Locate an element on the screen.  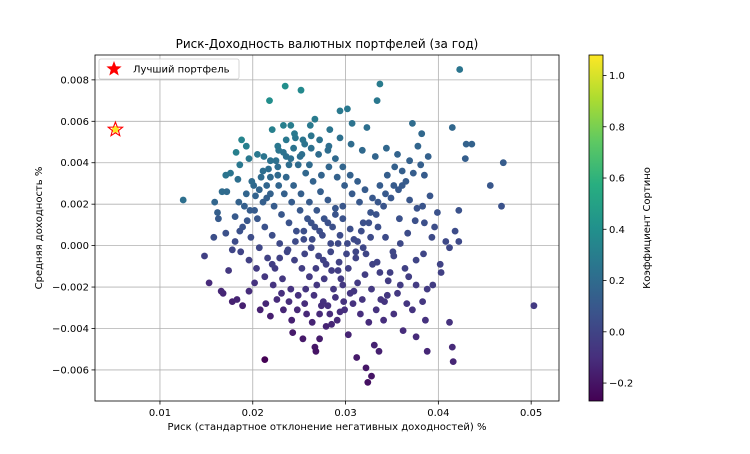
legend-star-icon is located at coordinates (114, 68).